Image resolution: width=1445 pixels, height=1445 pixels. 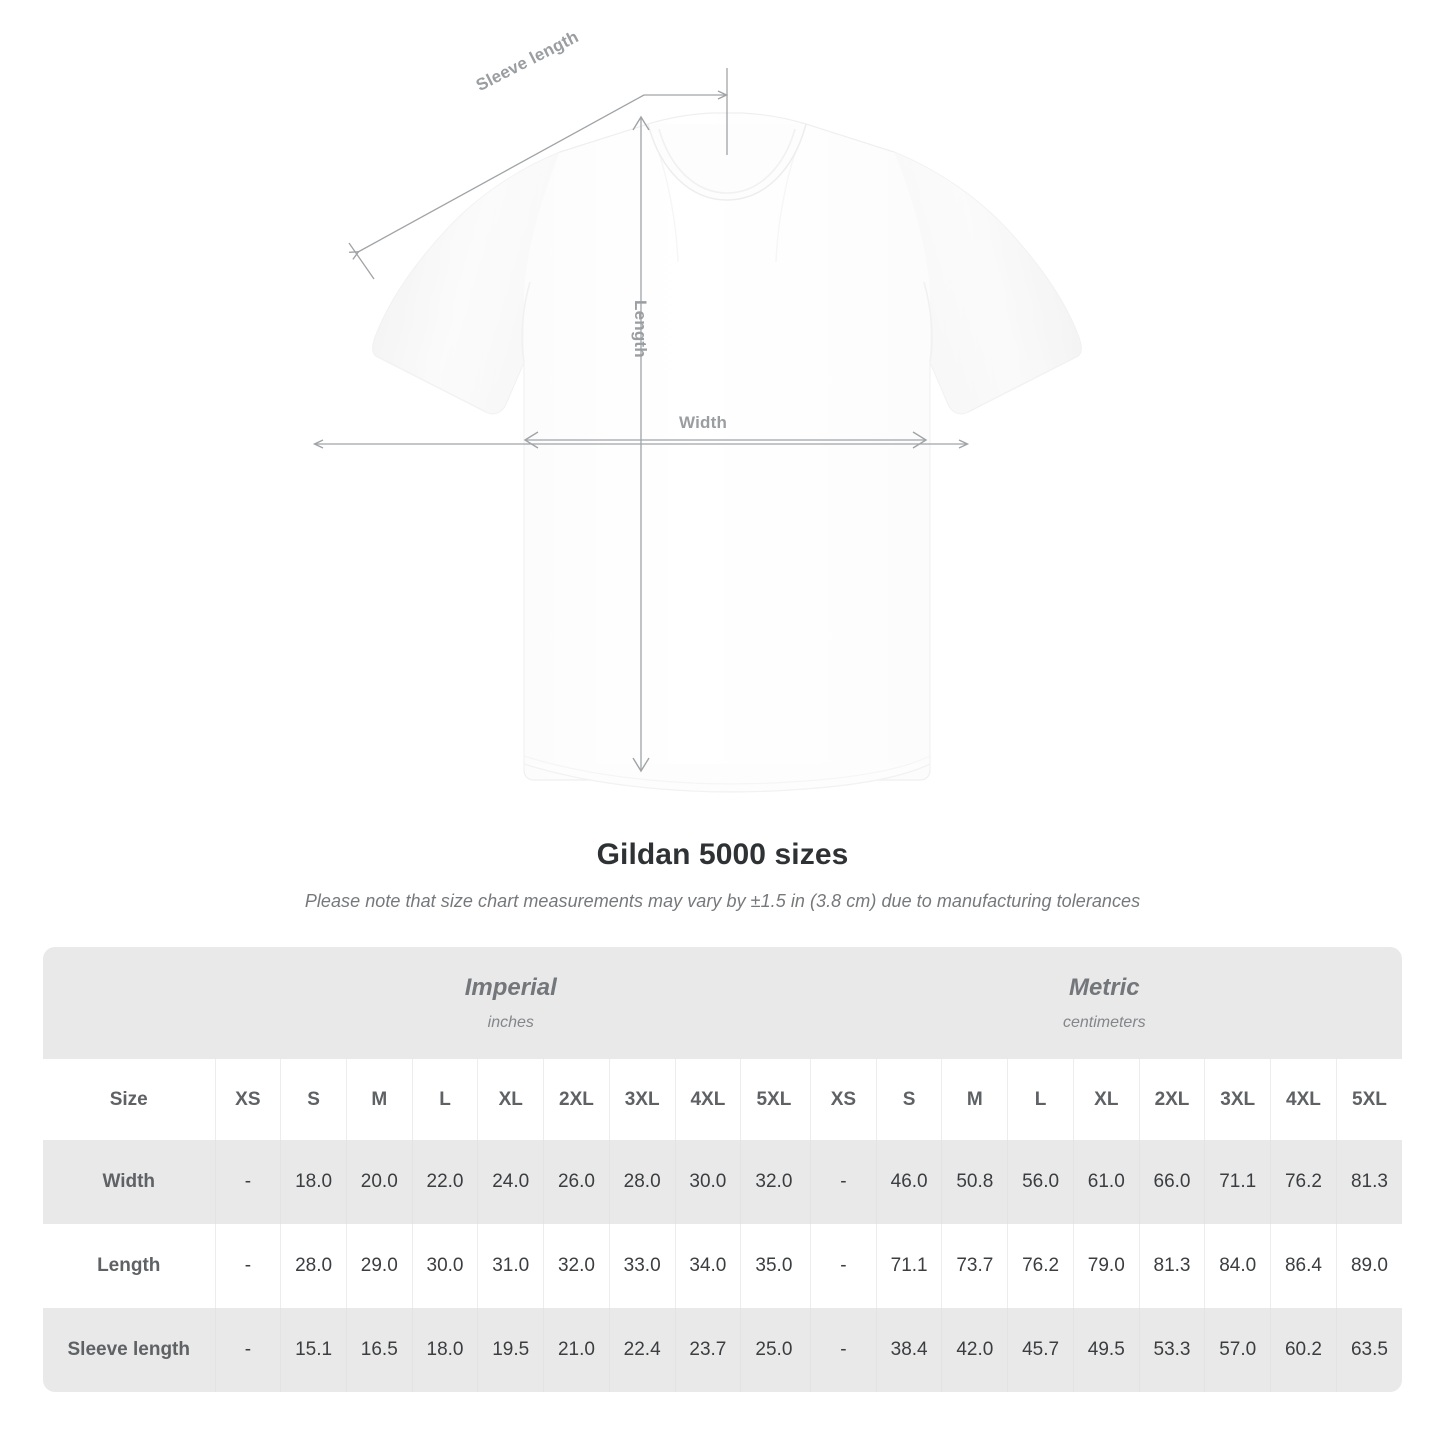 What do you see at coordinates (1040, 1182) in the screenshot?
I see `measurement-value-metric: 56.0` at bounding box center [1040, 1182].